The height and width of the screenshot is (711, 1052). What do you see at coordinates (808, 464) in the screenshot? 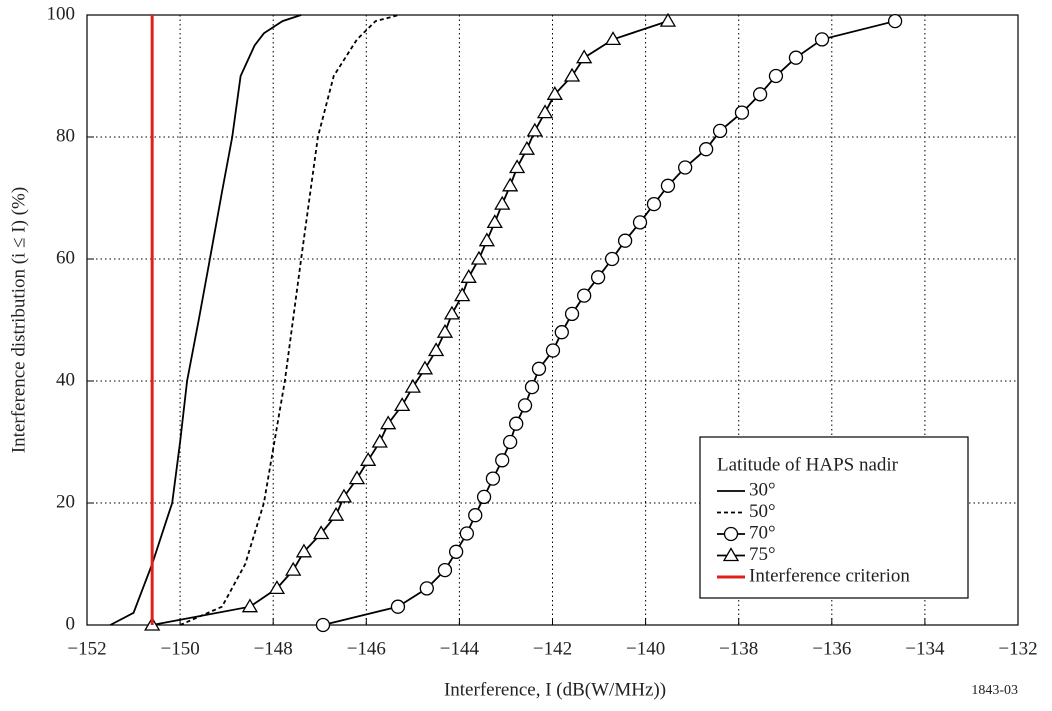
I see `legend-title: Latitude of HAPS nadir` at bounding box center [808, 464].